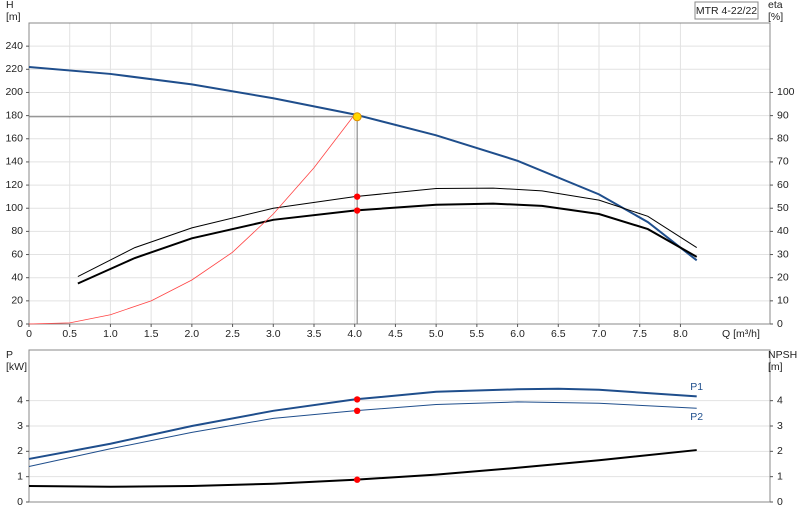 The image size is (800, 520). Describe the element at coordinates (192, 334) in the screenshot. I see `x-tick-label: 2.0` at that location.